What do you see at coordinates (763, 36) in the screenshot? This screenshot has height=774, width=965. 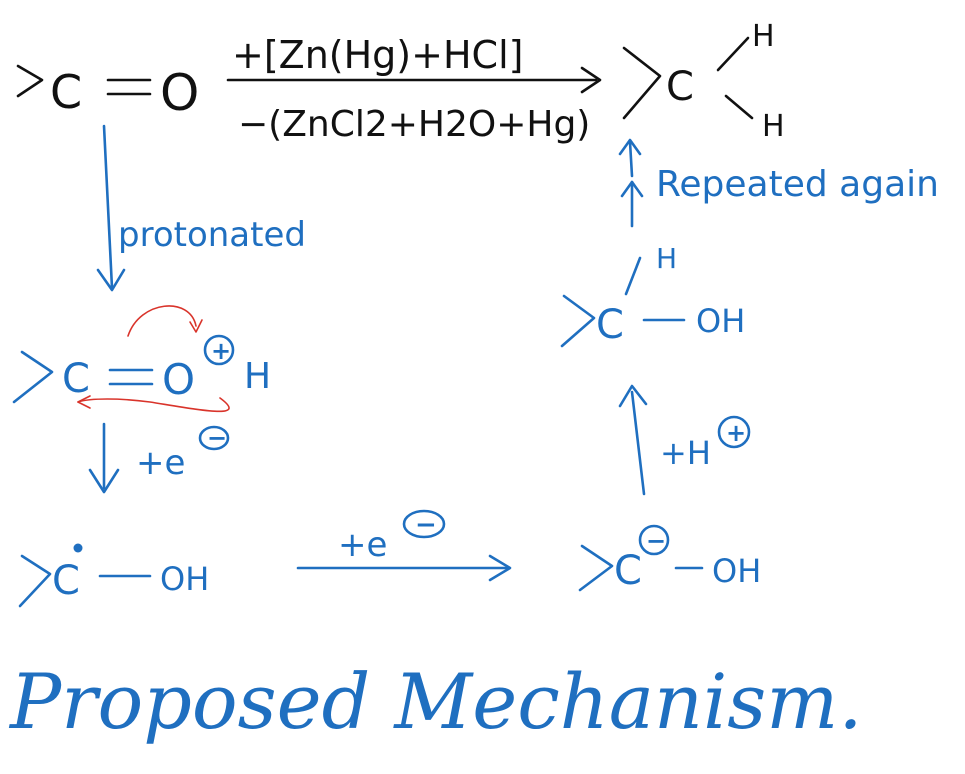 I see `product-h-top: H` at bounding box center [763, 36].